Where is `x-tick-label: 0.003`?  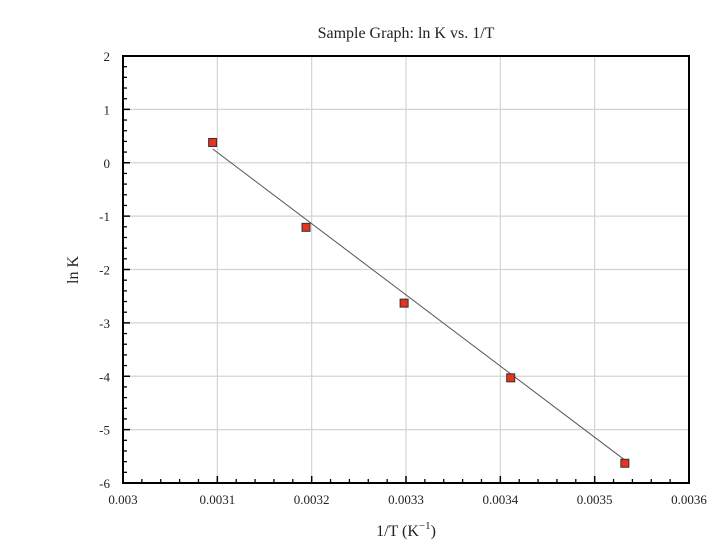 x-tick-label: 0.003 is located at coordinates (122, 499).